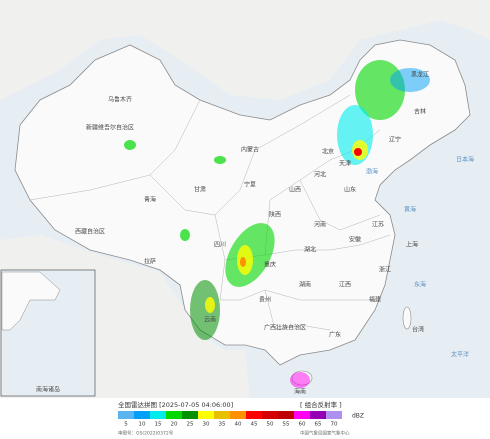  Describe the element at coordinates (250, 150) in the screenshot. I see `map-label: 内蒙古` at that location.